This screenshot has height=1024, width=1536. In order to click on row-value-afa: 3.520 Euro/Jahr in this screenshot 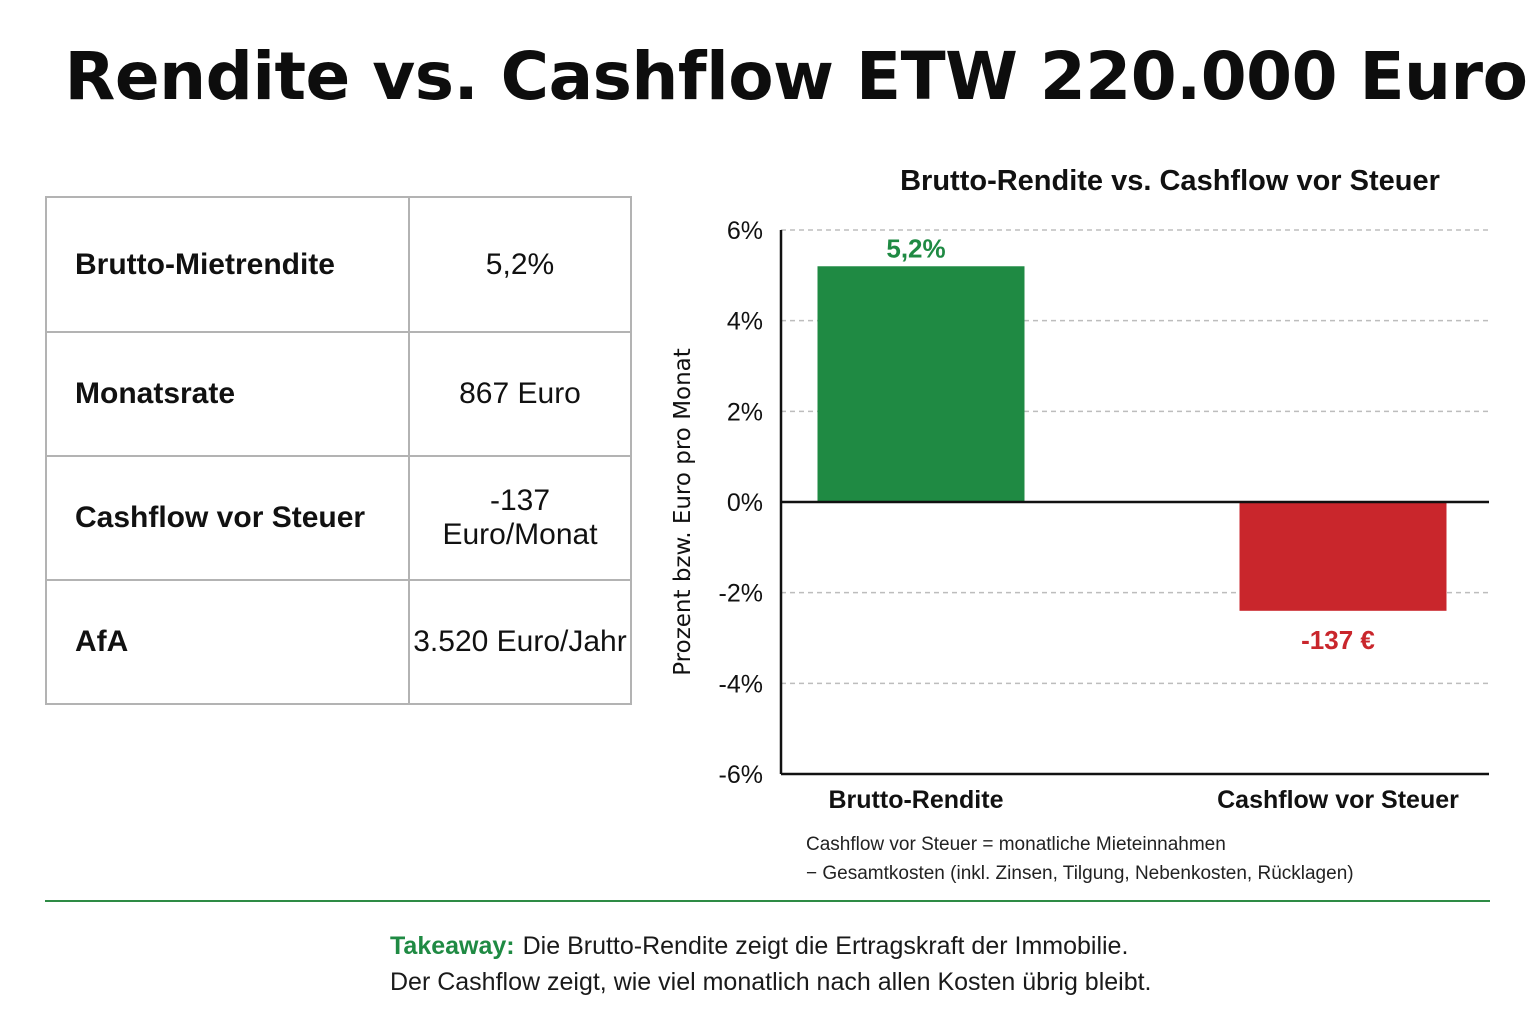, I will do `click(520, 642)`.